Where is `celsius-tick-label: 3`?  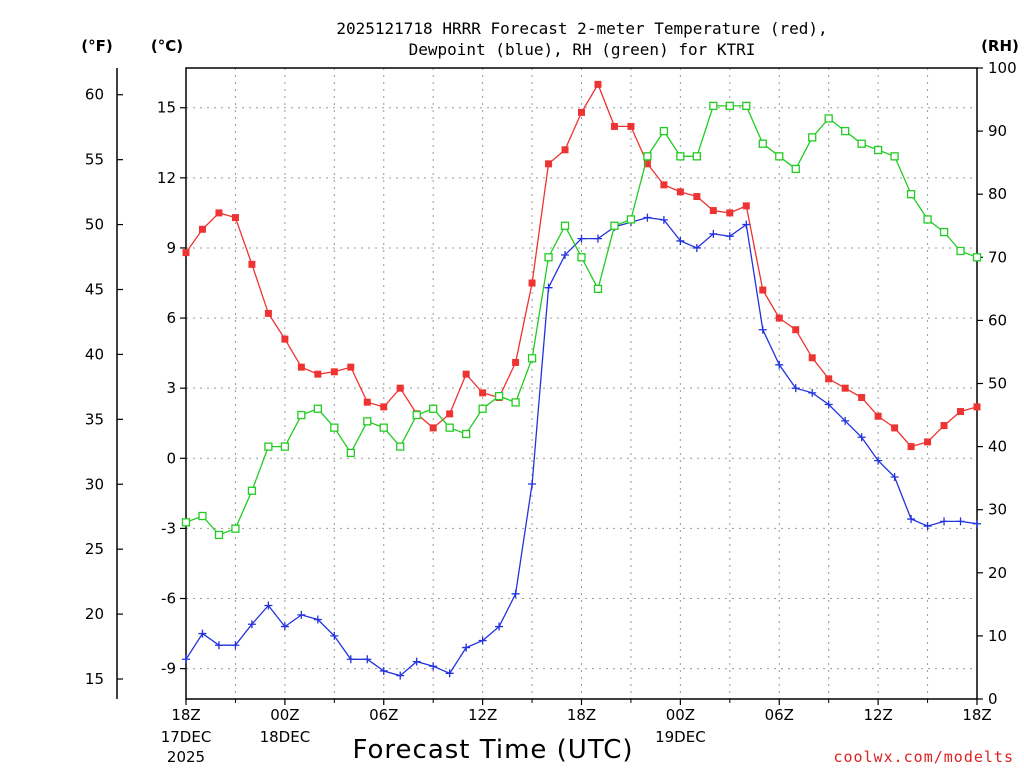 celsius-tick-label: 3 is located at coordinates (171, 388).